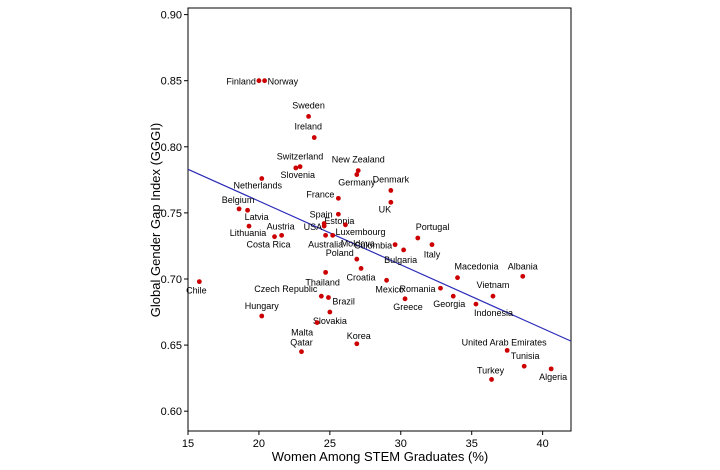 This screenshot has width=720, height=470. Describe the element at coordinates (400, 260) in the screenshot. I see `point-label: Bulgaria` at that location.